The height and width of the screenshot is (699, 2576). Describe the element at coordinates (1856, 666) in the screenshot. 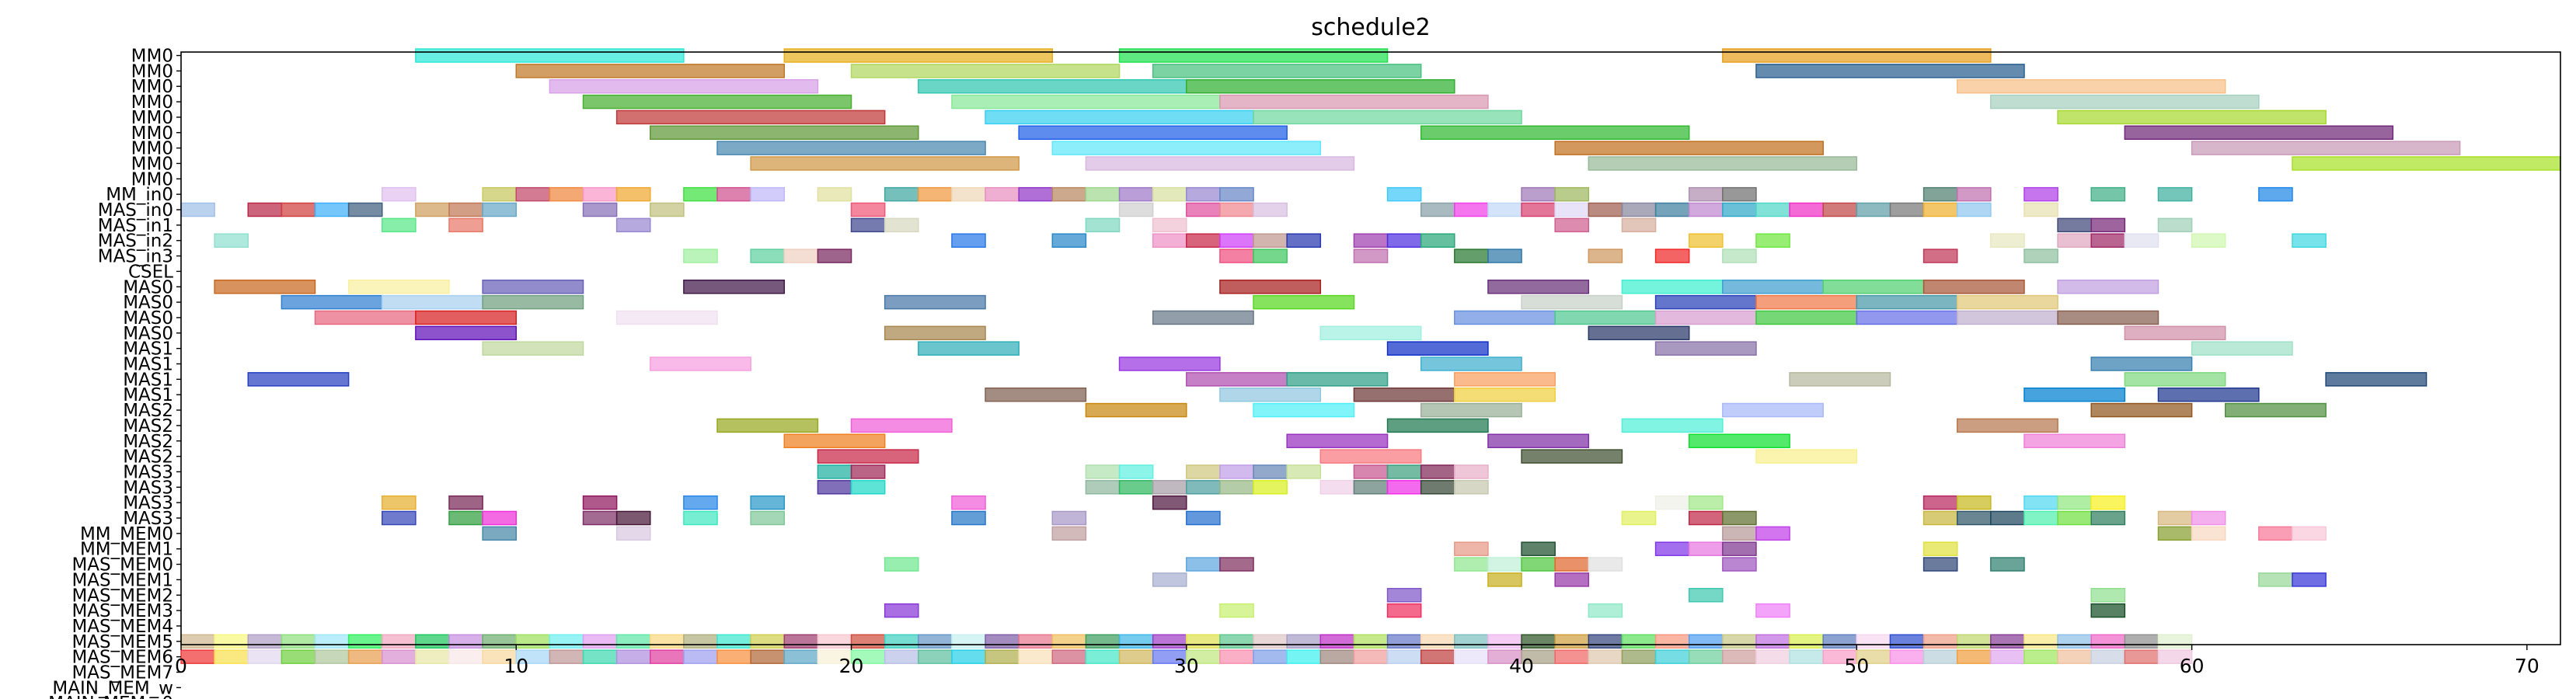

I see `x-tick-label: 50` at that location.